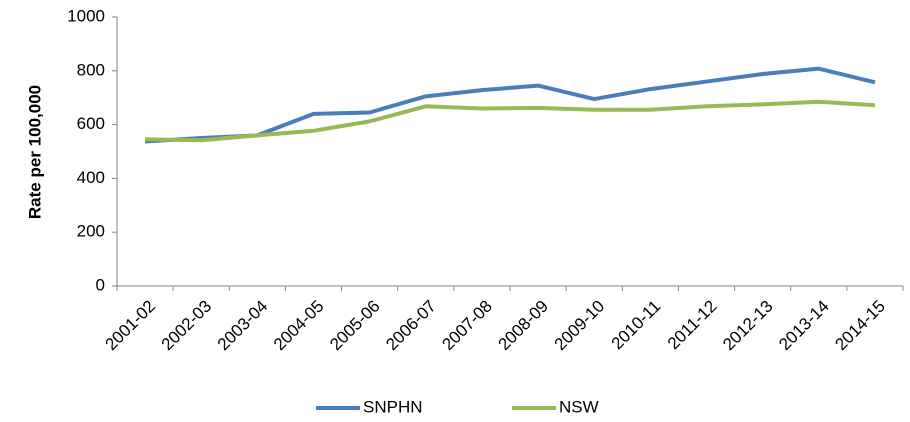  Describe the element at coordinates (34, 152) in the screenshot. I see `y-axis-label: Rate per 100,000` at that location.